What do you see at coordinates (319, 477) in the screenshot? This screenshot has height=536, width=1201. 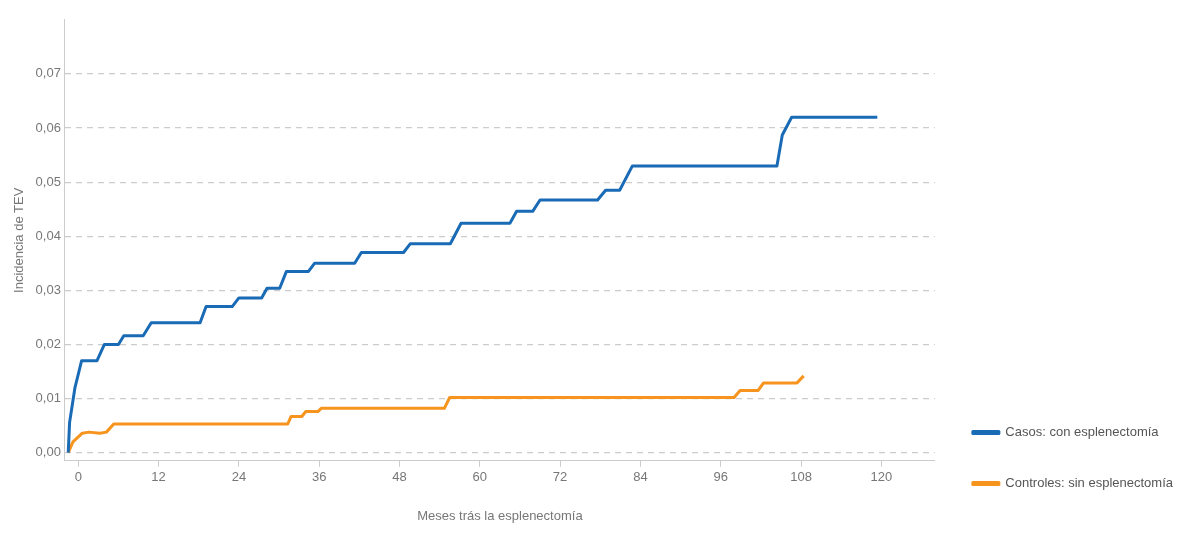 I see `x-tick-label: 36` at bounding box center [319, 477].